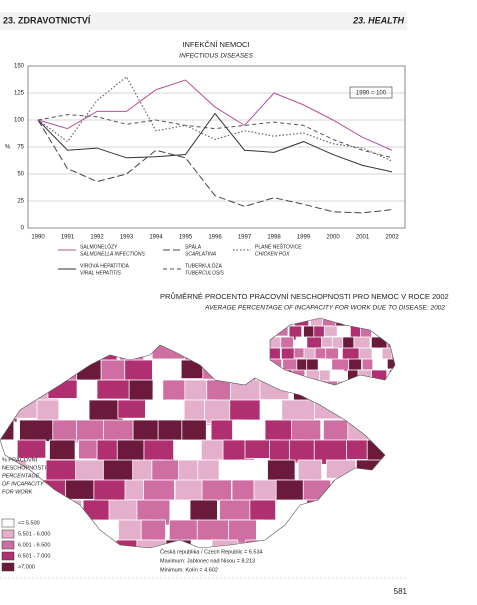  I want to click on header-bar, so click(203, 21).